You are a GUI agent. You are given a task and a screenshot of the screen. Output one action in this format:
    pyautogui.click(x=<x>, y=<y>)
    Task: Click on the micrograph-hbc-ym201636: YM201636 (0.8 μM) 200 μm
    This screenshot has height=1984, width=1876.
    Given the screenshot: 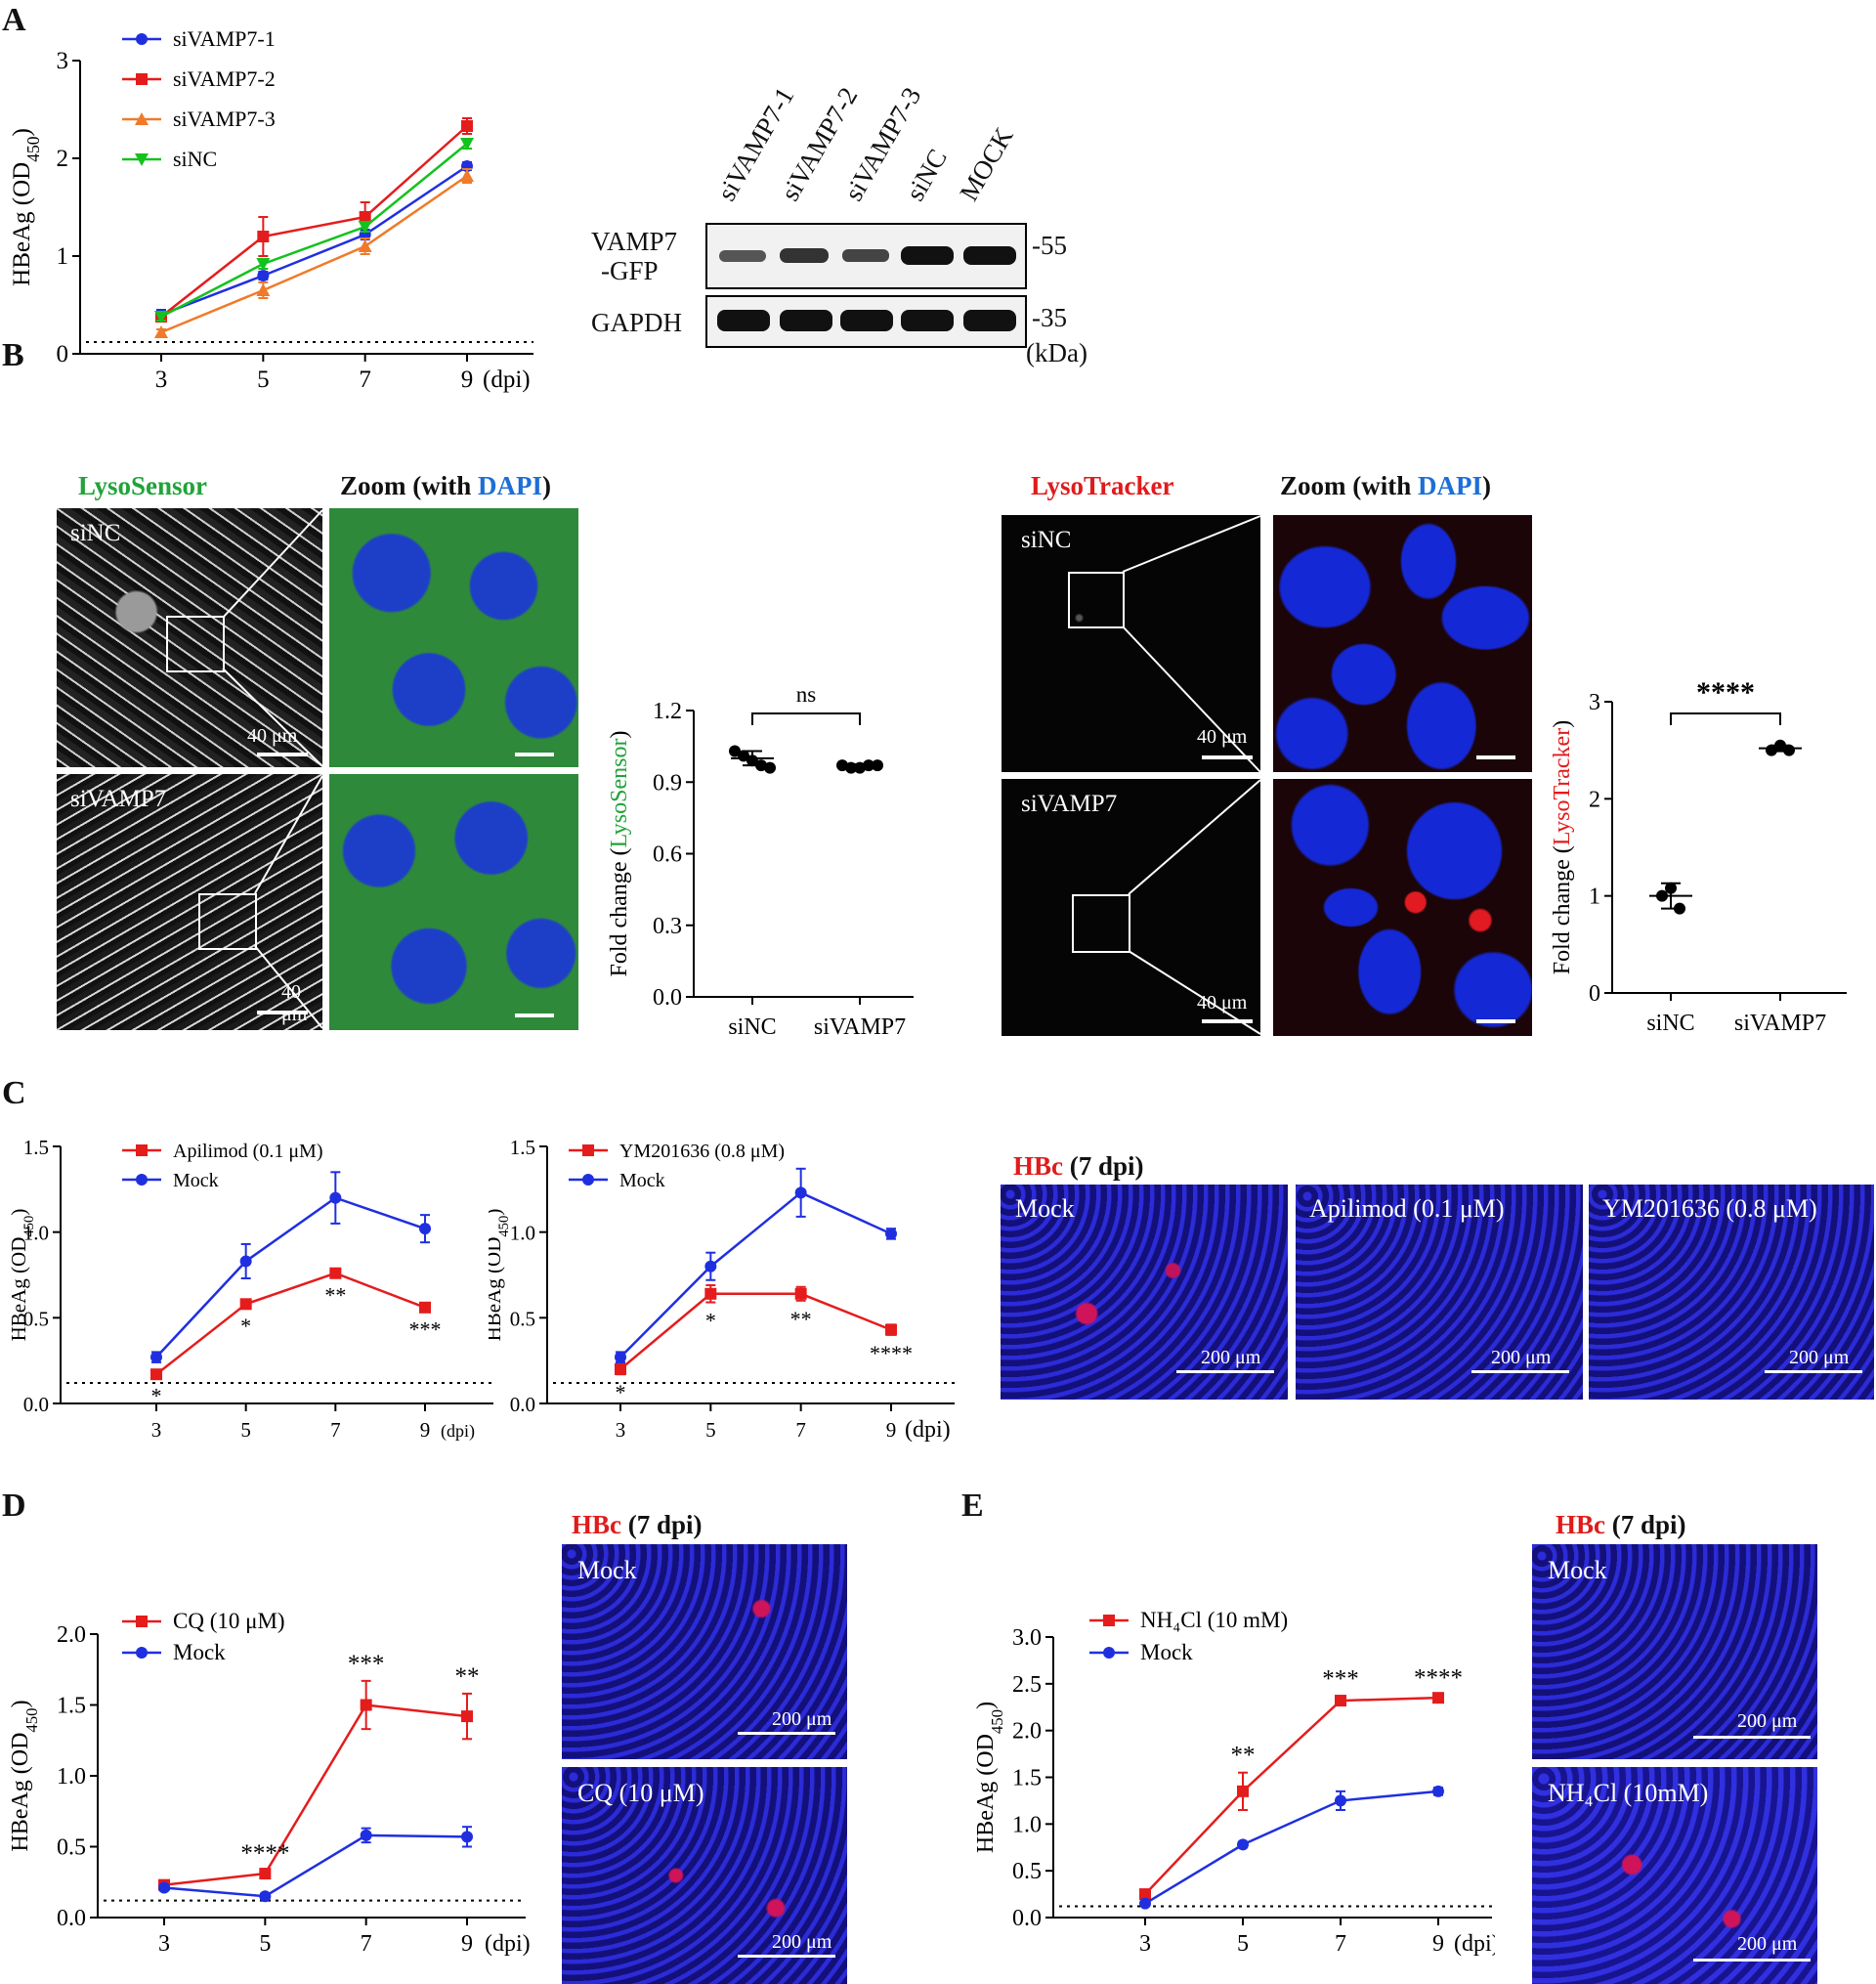 What is the action you would take?
    pyautogui.click(x=1731, y=1292)
    